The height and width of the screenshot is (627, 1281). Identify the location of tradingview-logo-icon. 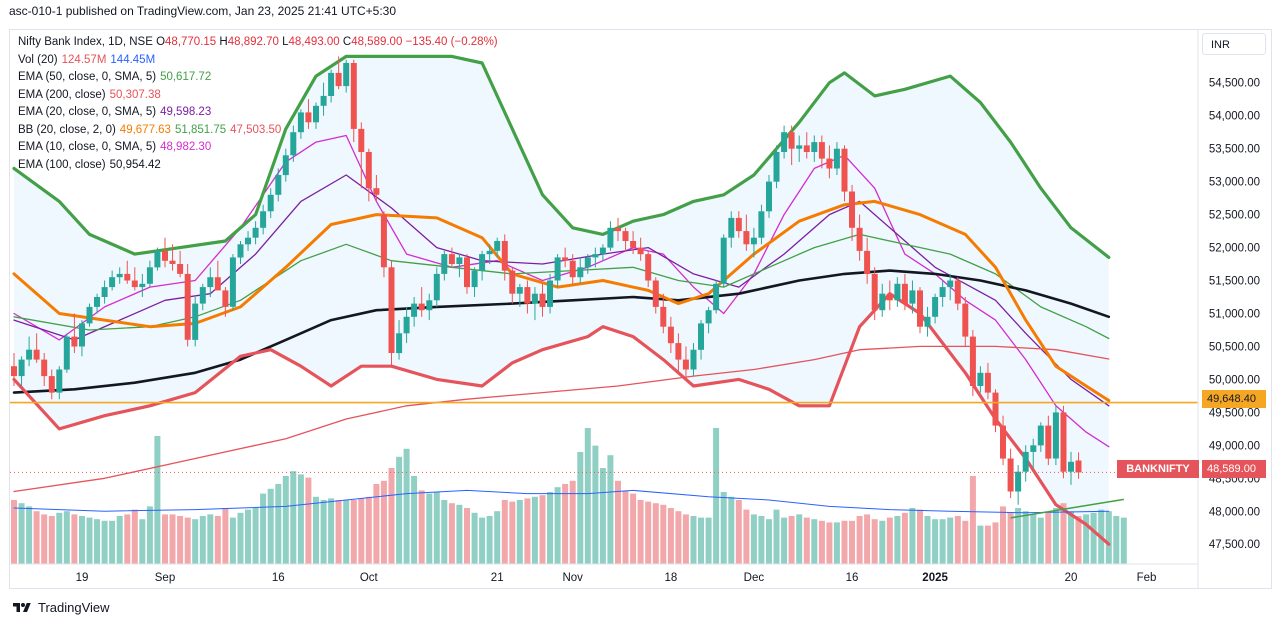
(22, 607).